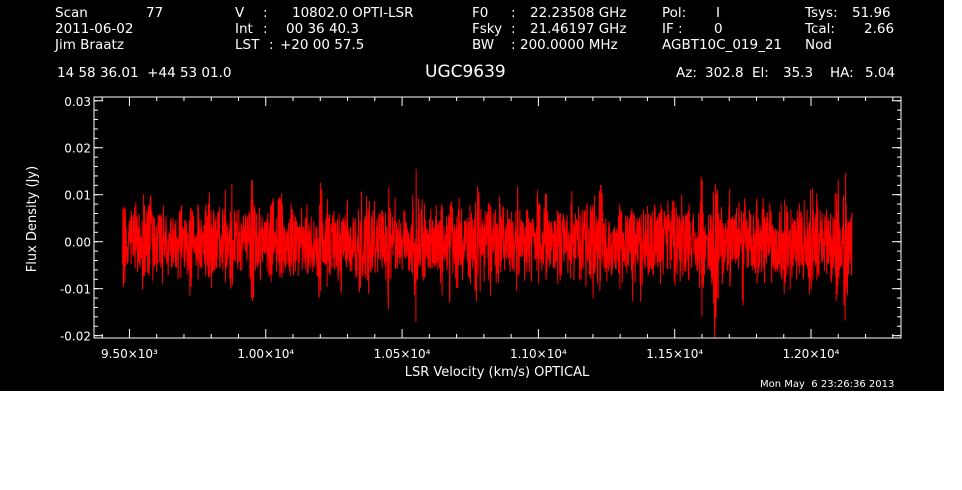 This screenshot has height=490, width=962. What do you see at coordinates (244, 29) in the screenshot?
I see `integration-label: Int` at bounding box center [244, 29].